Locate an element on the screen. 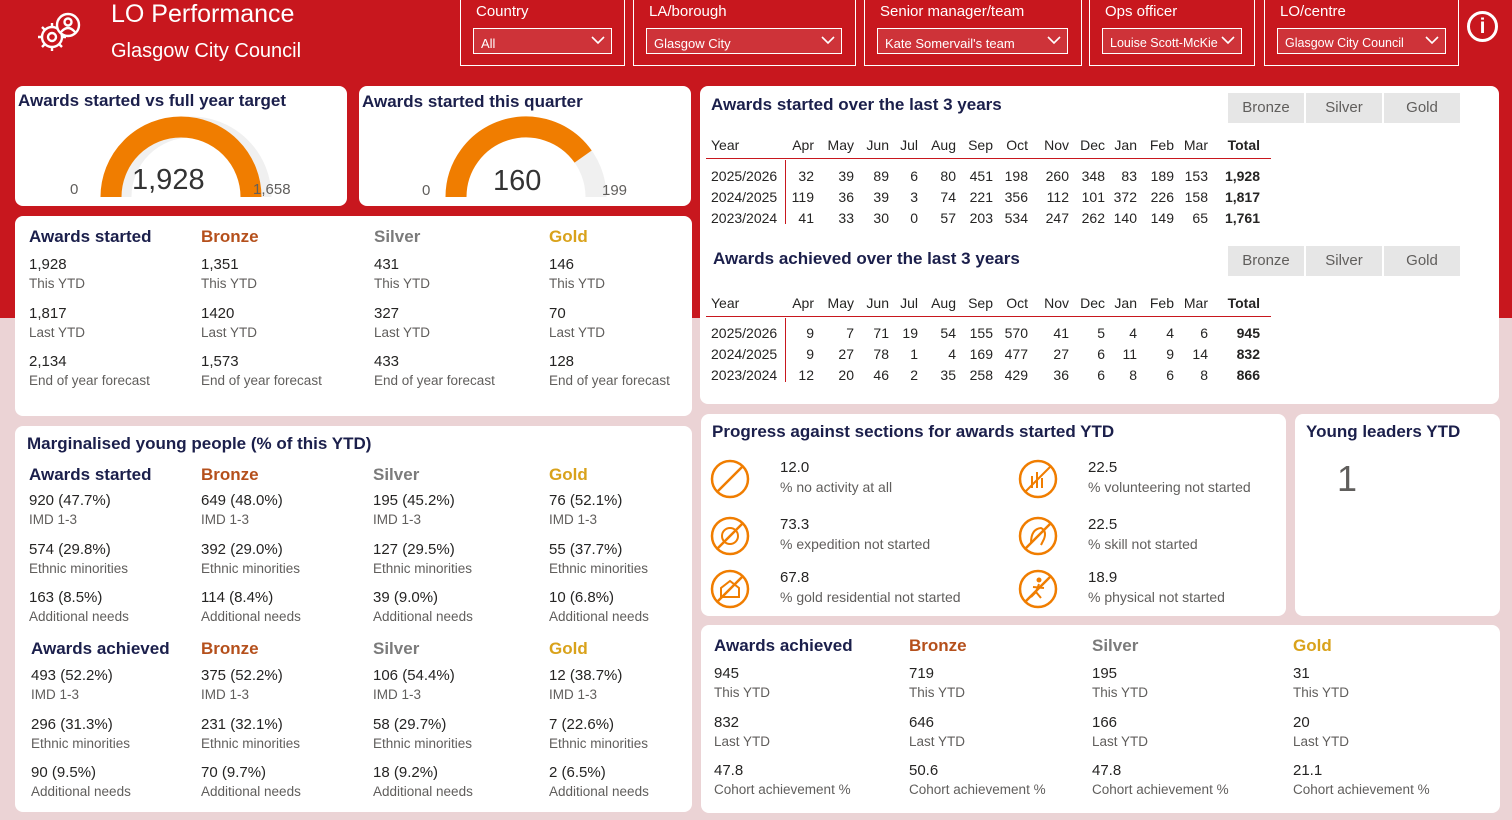  stat-label: End of year forecast is located at coordinates (609, 380).